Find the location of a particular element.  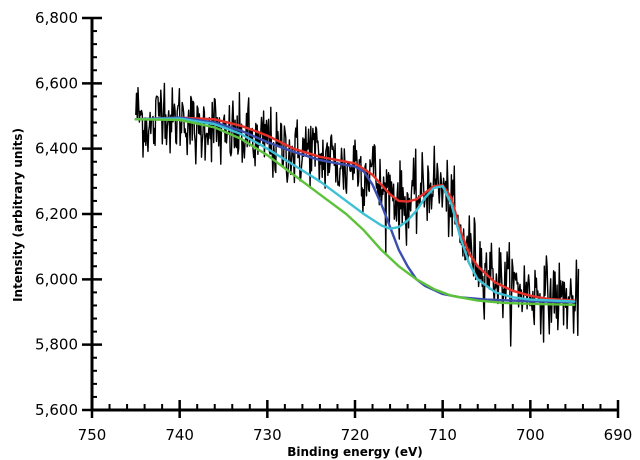

y-axis-title: Intensity (arbitrary units) is located at coordinates (18, 215).